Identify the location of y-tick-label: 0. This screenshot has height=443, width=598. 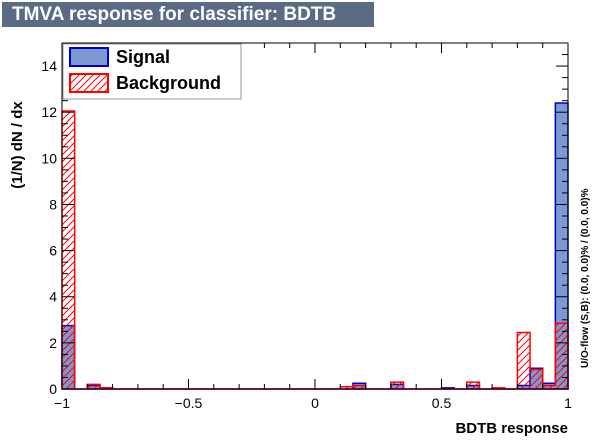
(53, 389).